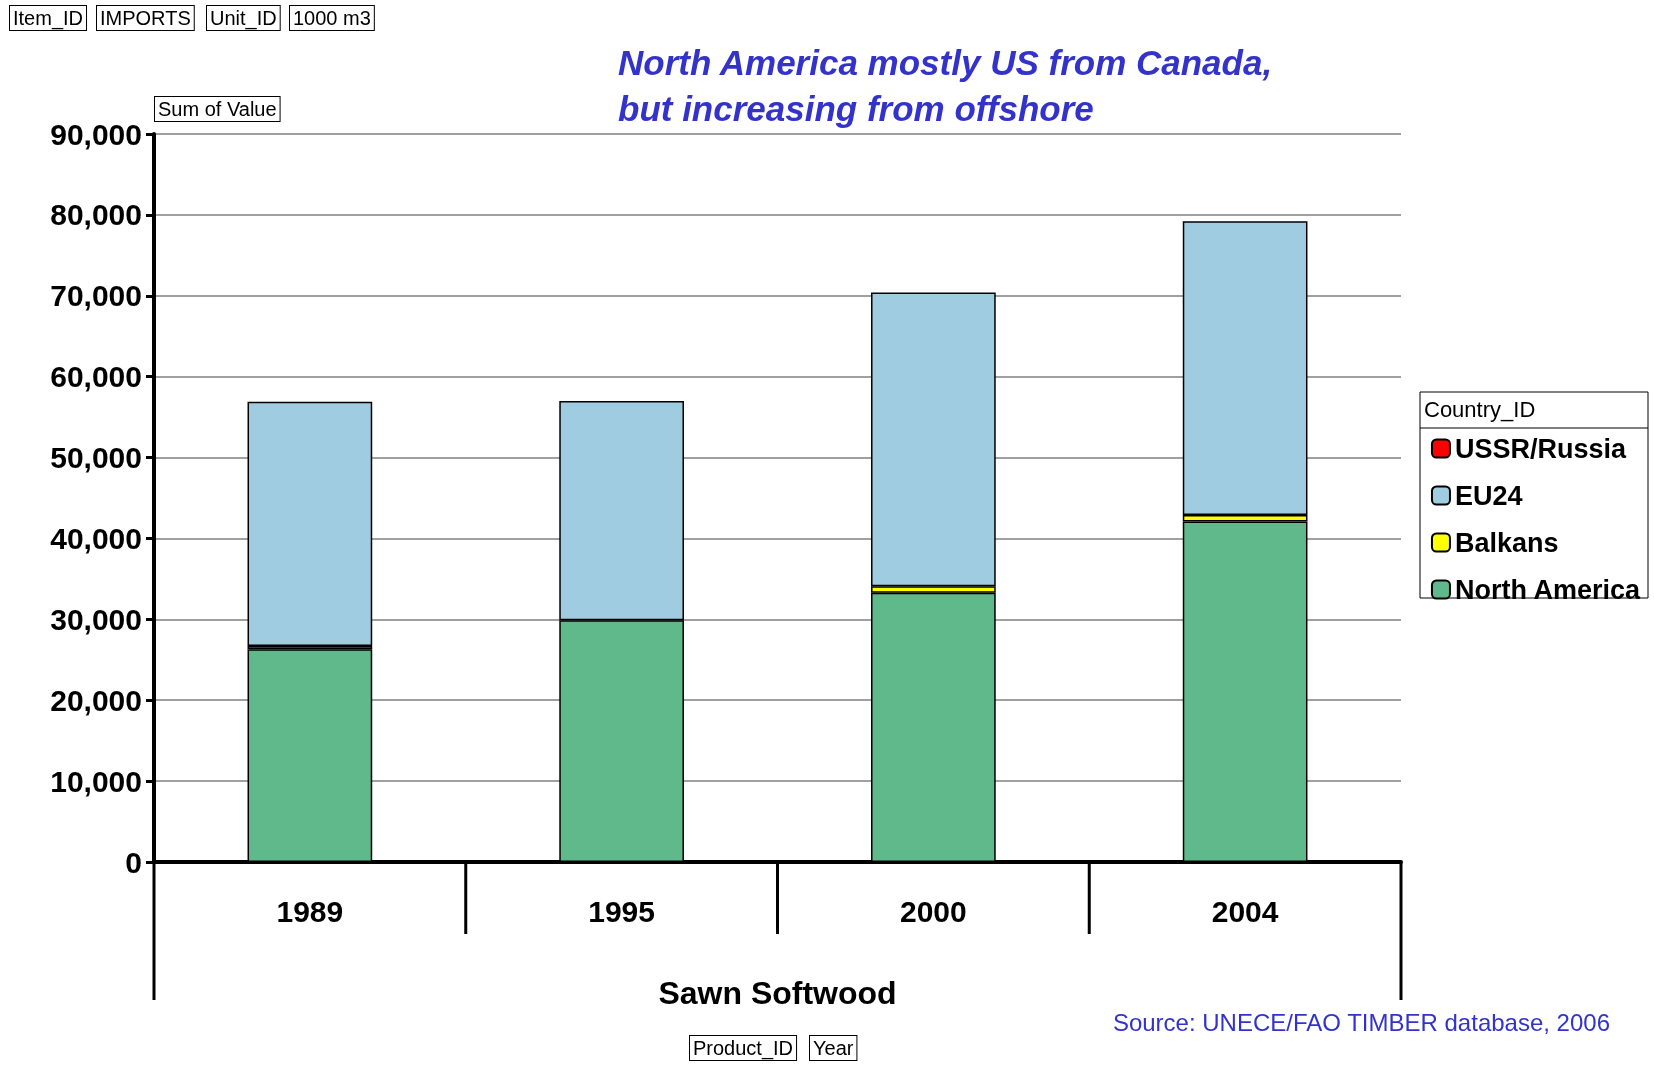  I want to click on legend-title: Country_ID, so click(1480, 409).